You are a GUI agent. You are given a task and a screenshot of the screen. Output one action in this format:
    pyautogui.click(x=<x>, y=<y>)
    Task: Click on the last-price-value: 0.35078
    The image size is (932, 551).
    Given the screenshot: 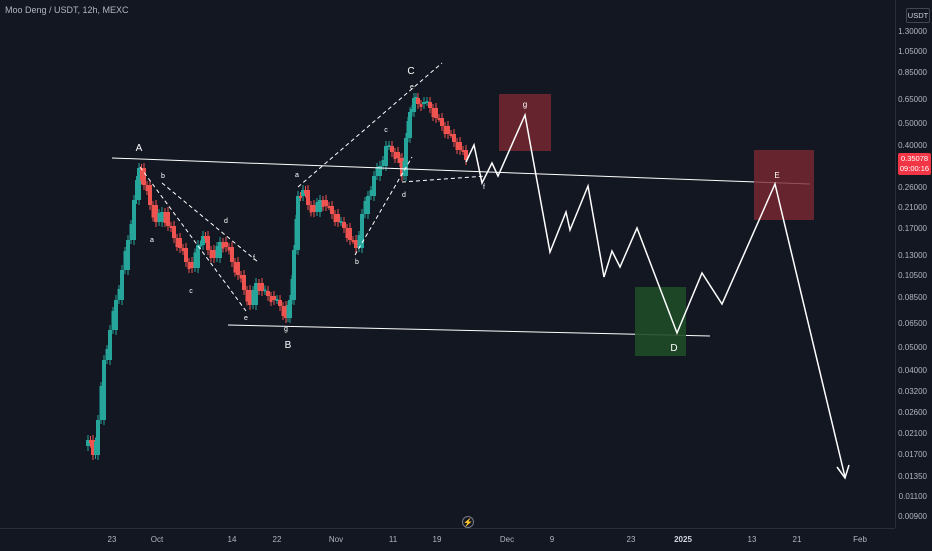 What is the action you would take?
    pyautogui.click(x=914, y=158)
    